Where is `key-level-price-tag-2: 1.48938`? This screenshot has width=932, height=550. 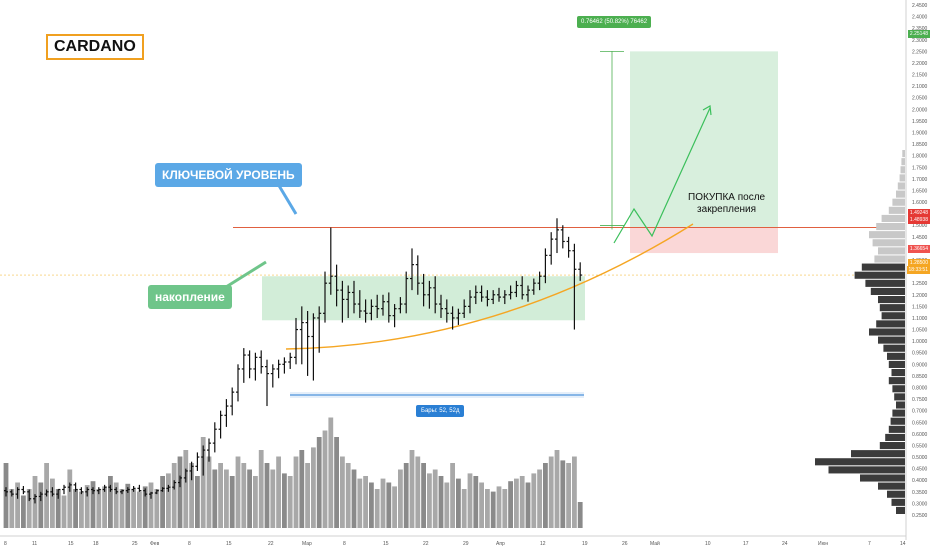 key-level-price-tag-2: 1.48938 is located at coordinates (918, 220).